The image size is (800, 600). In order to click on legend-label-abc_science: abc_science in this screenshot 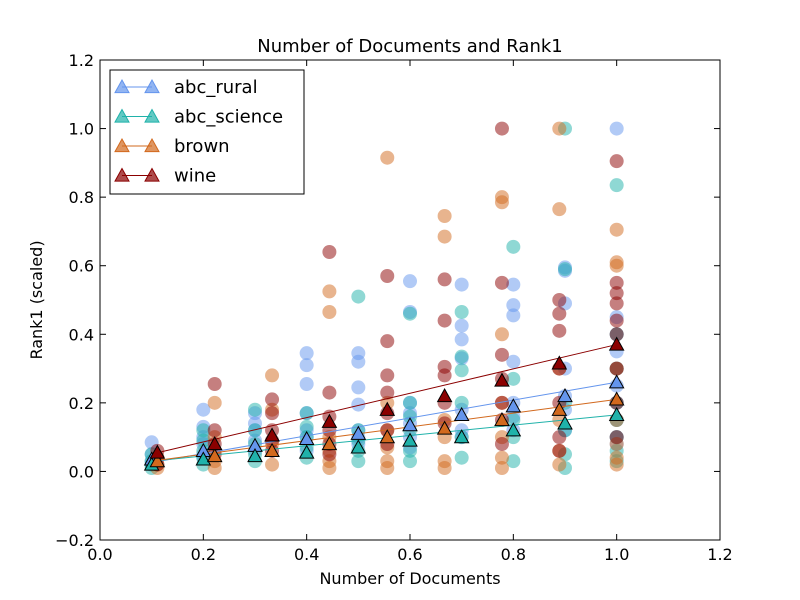, I will do `click(228, 117)`.